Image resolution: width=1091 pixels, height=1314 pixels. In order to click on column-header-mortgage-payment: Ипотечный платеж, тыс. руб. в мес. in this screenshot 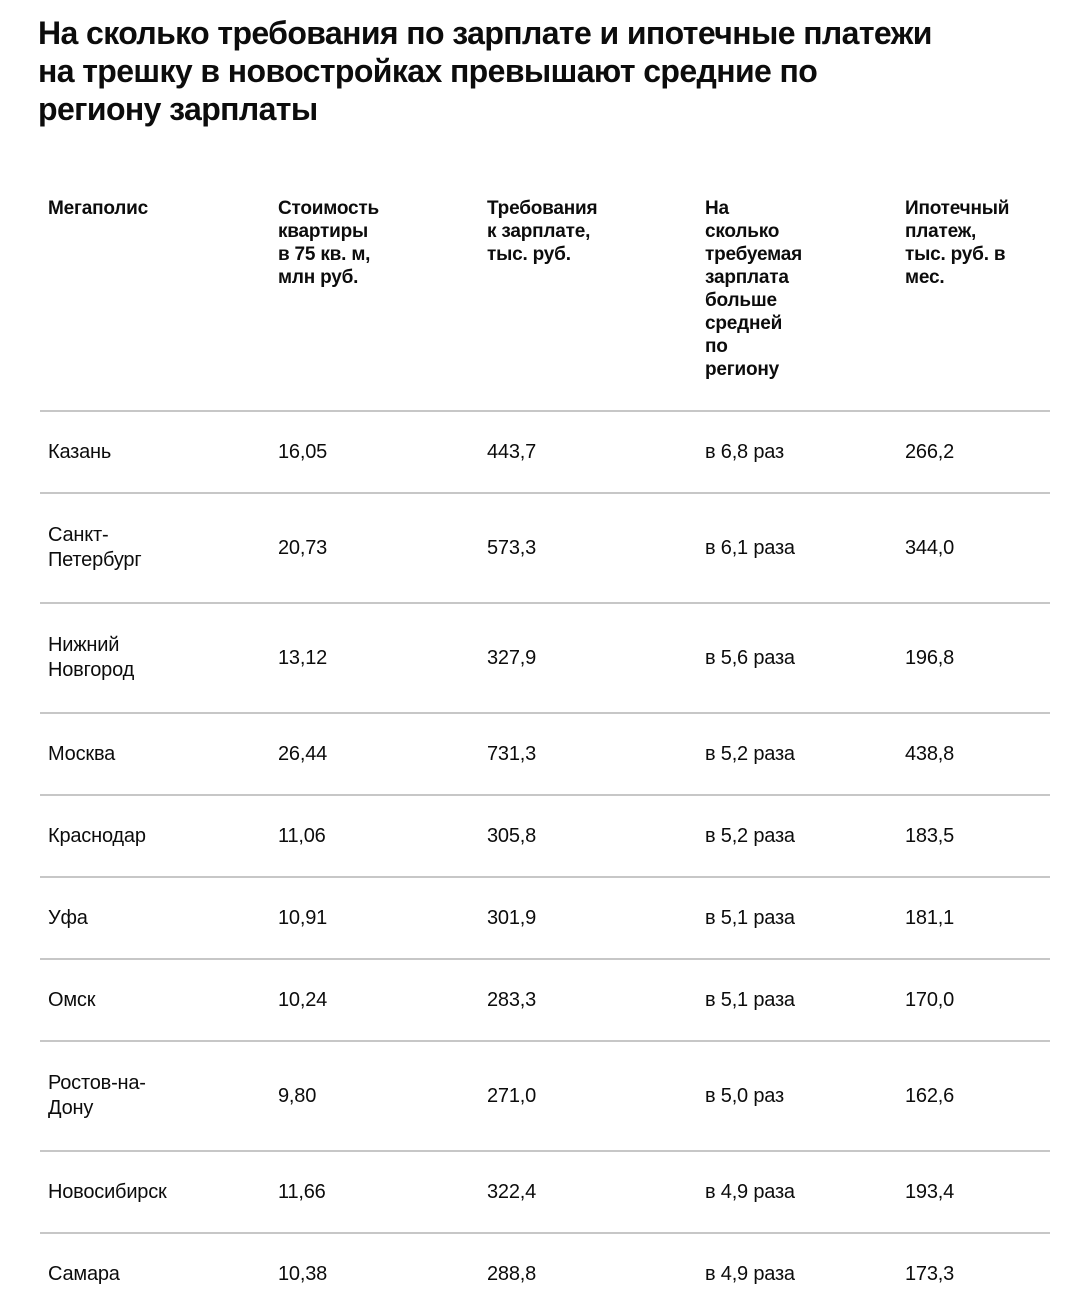, I will do `click(957, 243)`.